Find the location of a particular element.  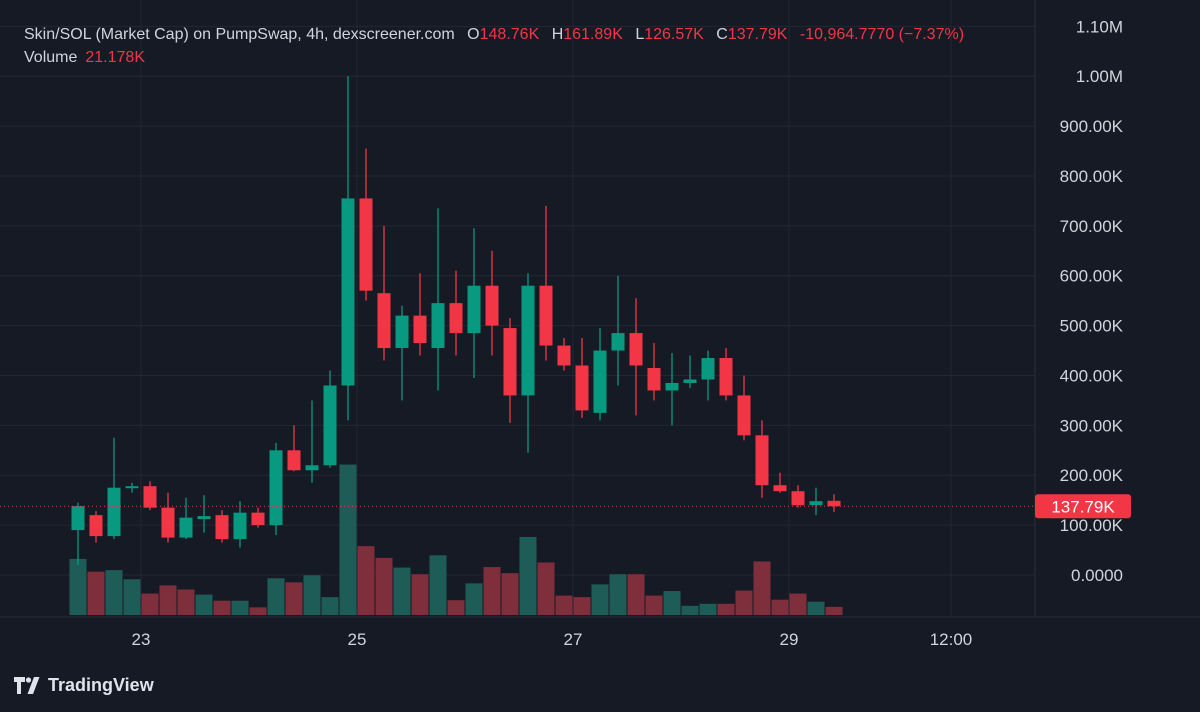

x-tick-label: 12:00 is located at coordinates (951, 639).